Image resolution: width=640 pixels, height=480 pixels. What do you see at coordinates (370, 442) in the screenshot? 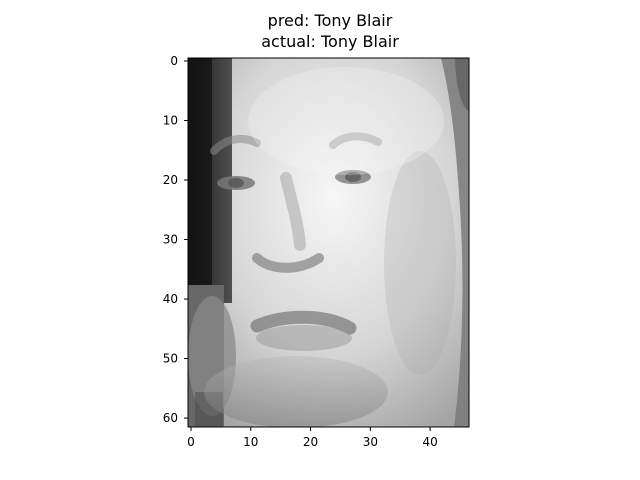
I see `x-axis-tick-label: 30` at bounding box center [370, 442].